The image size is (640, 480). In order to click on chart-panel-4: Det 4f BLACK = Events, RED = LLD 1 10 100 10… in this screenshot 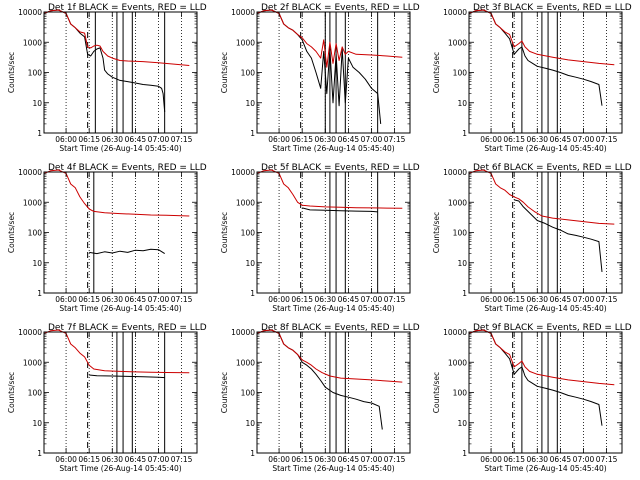, I will do `click(107, 238)`.